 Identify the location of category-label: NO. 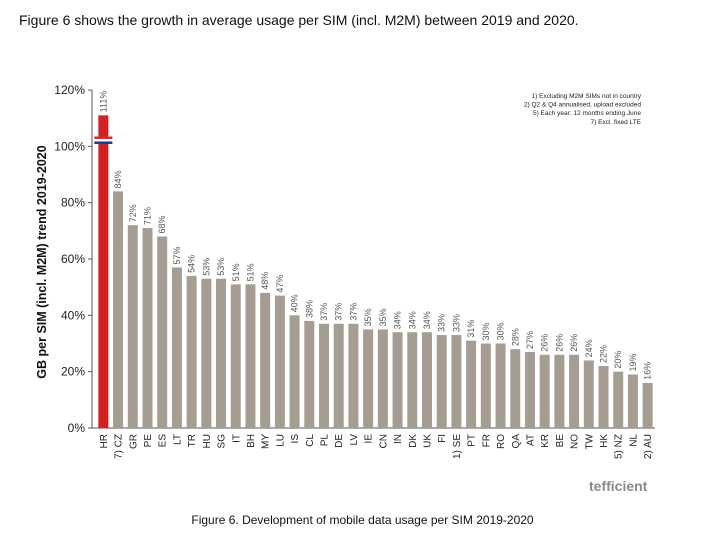
(575, 441).